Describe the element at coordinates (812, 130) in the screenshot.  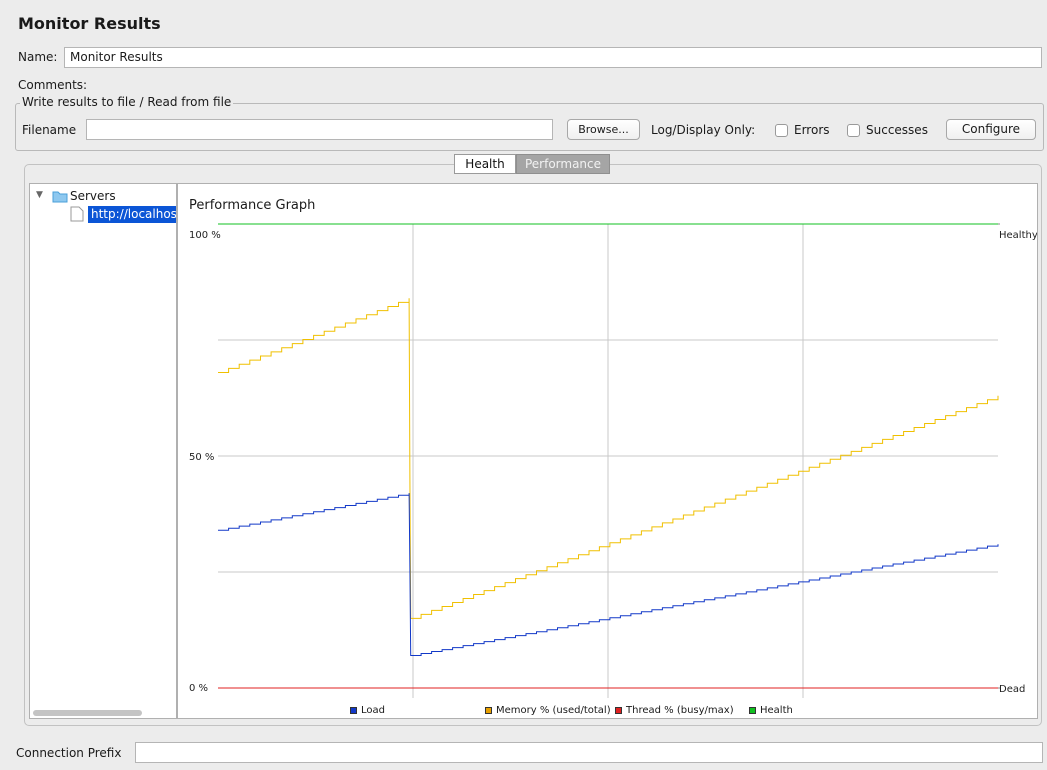
I see `errors-label: Errors` at that location.